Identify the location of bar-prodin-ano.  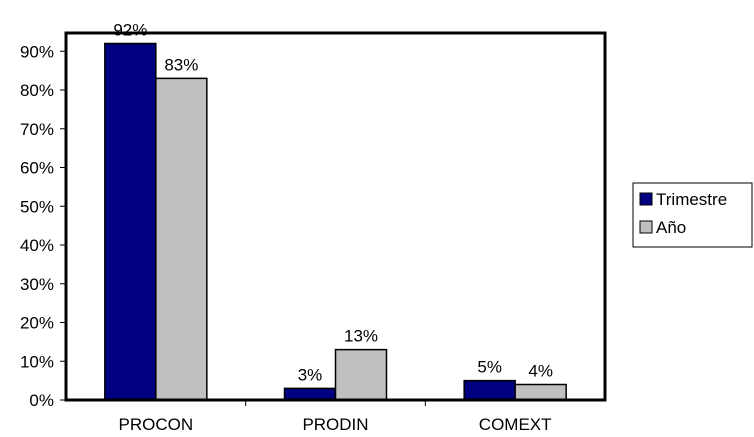
(361, 374).